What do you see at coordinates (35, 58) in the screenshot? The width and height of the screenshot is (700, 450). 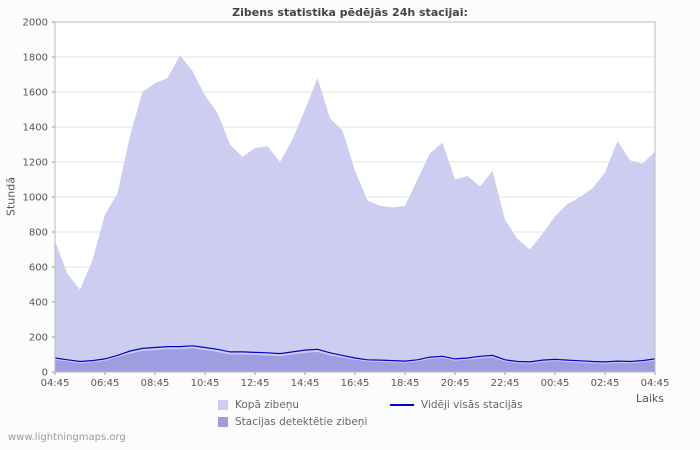 I see `svg-text: 1800` at bounding box center [35, 58].